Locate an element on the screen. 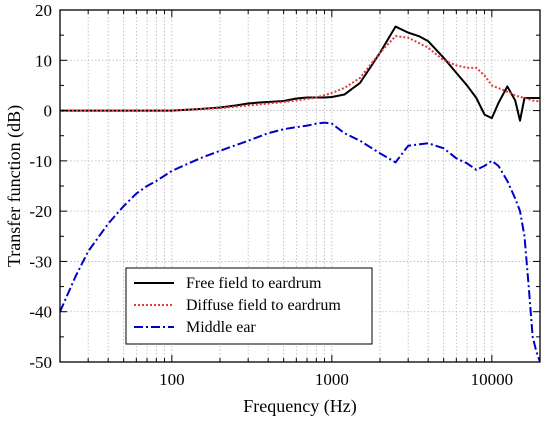 This screenshot has width=550, height=422. x-tick-label: 10000 is located at coordinates (492, 379).